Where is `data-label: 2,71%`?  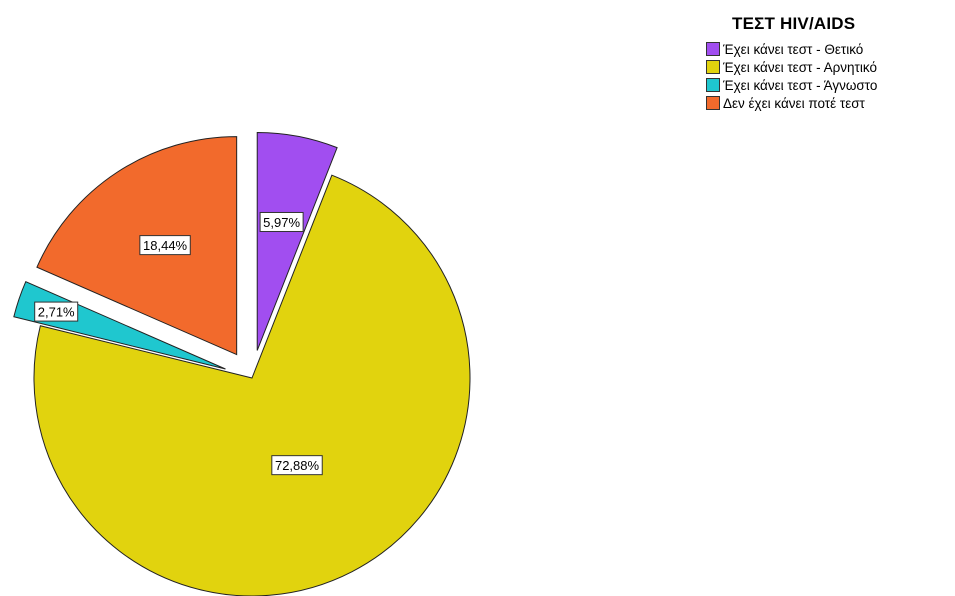
data-label: 2,71% is located at coordinates (56, 311).